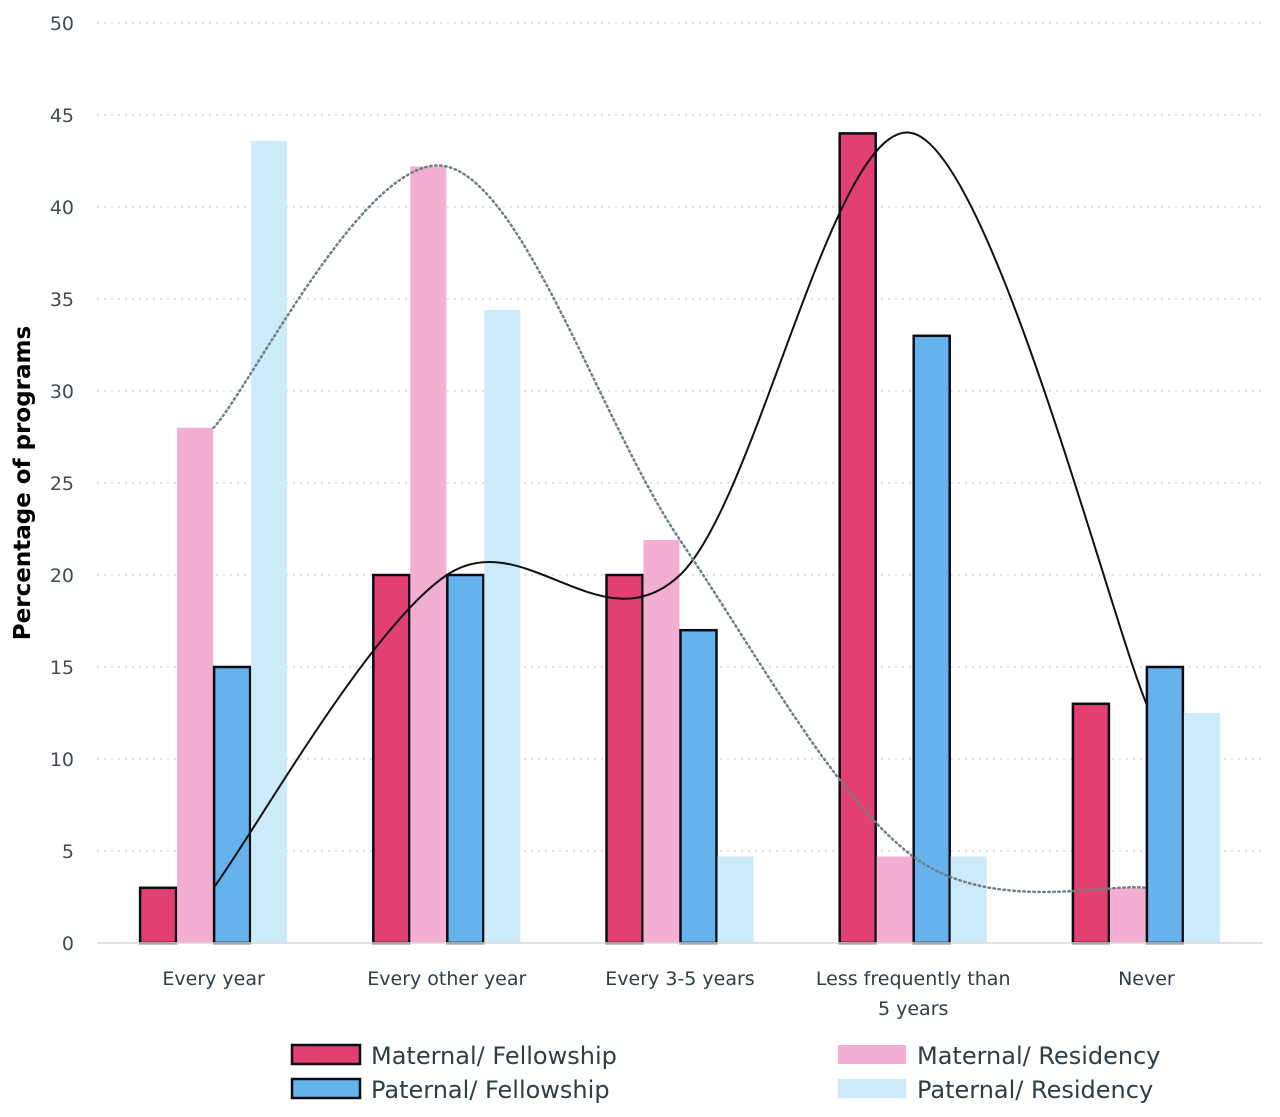 This screenshot has height=1117, width=1280. What do you see at coordinates (62, 300) in the screenshot?
I see `y-tick-label: 35` at bounding box center [62, 300].